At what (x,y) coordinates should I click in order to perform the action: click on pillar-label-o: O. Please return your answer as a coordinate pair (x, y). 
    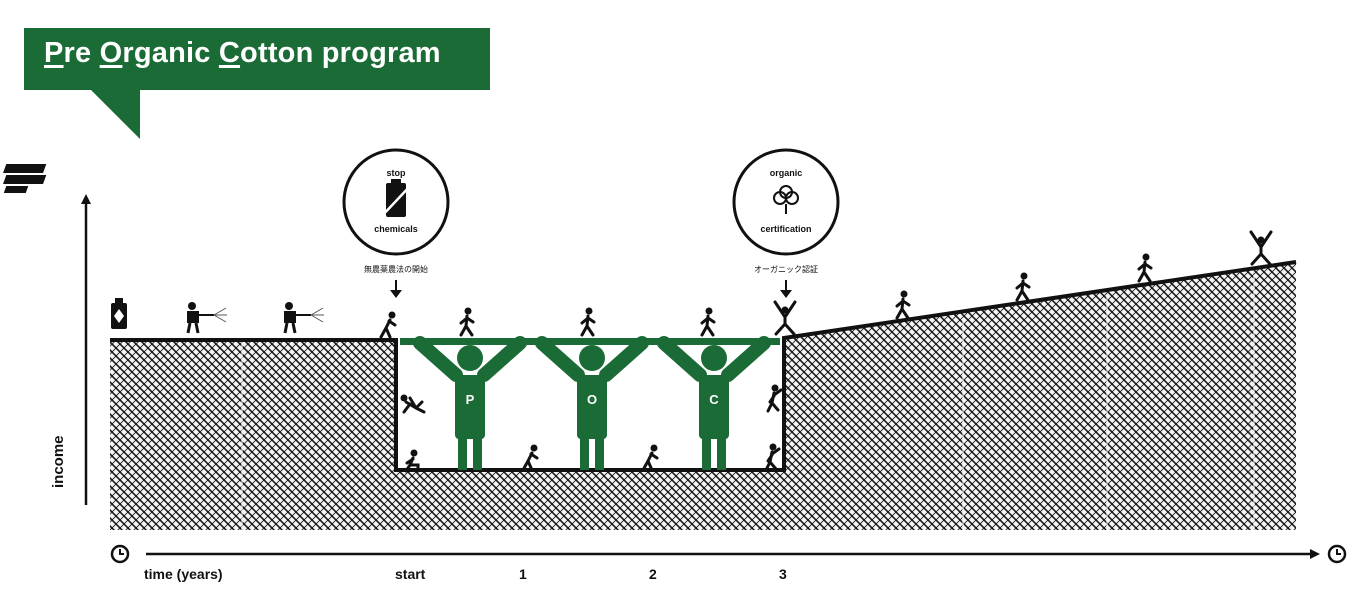
    Looking at the image, I should click on (592, 399).